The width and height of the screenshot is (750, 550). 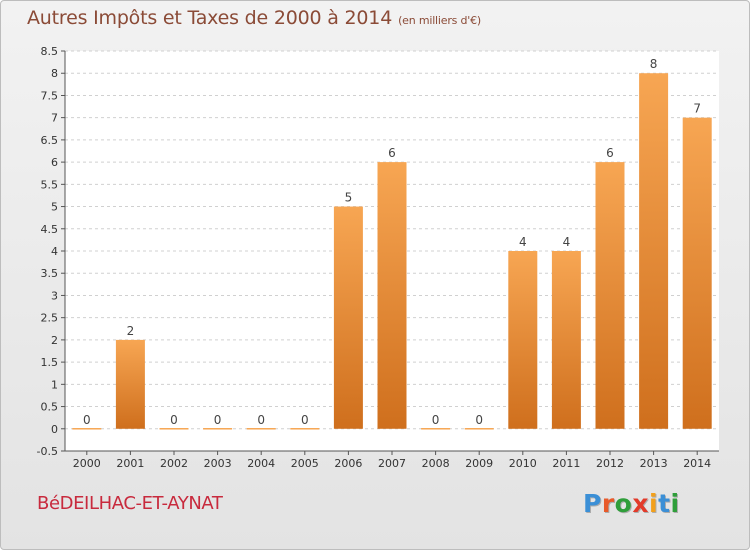 I want to click on x-tick-label: 2013, so click(x=654, y=463).